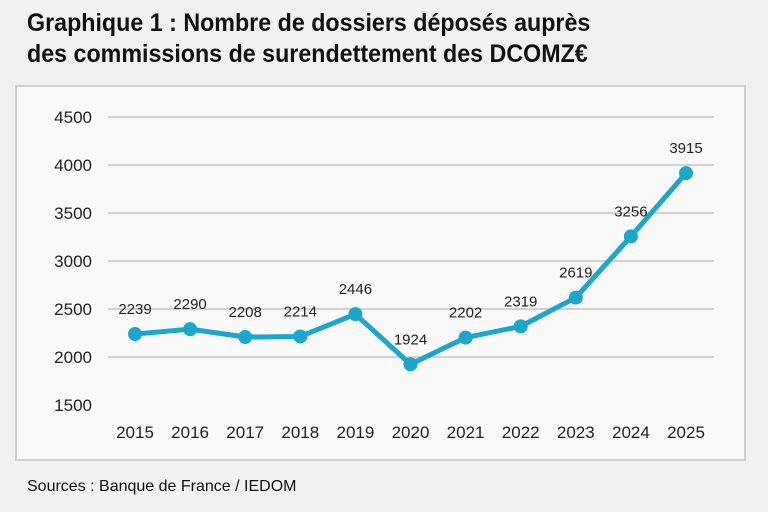 The image size is (768, 512). Describe the element at coordinates (410, 339) in the screenshot. I see `data-label: 1924` at that location.